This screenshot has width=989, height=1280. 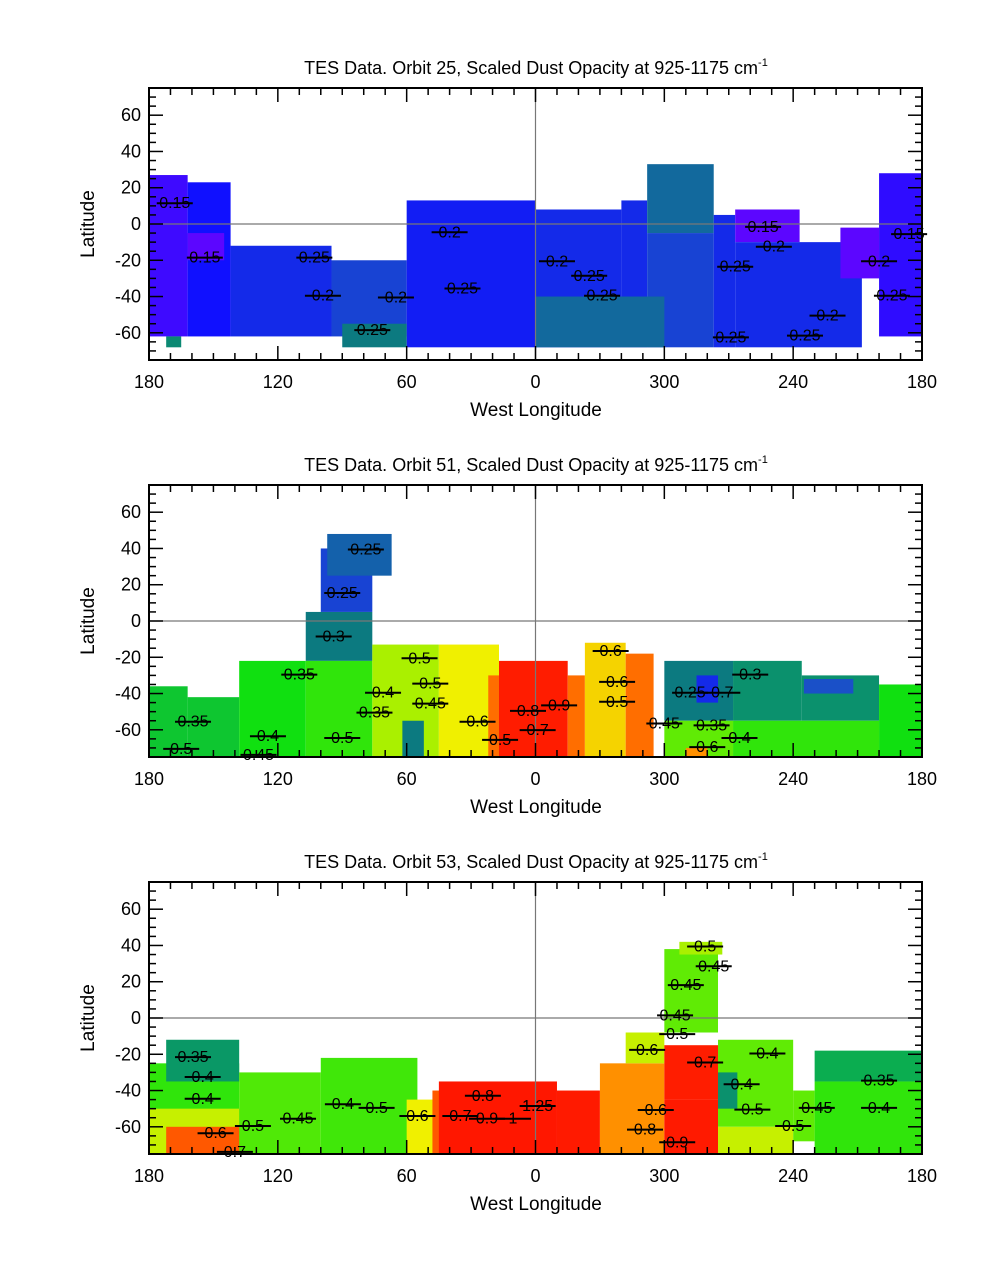 What do you see at coordinates (537, 1106) in the screenshot?
I see `contour-label: 1.25` at bounding box center [537, 1106].